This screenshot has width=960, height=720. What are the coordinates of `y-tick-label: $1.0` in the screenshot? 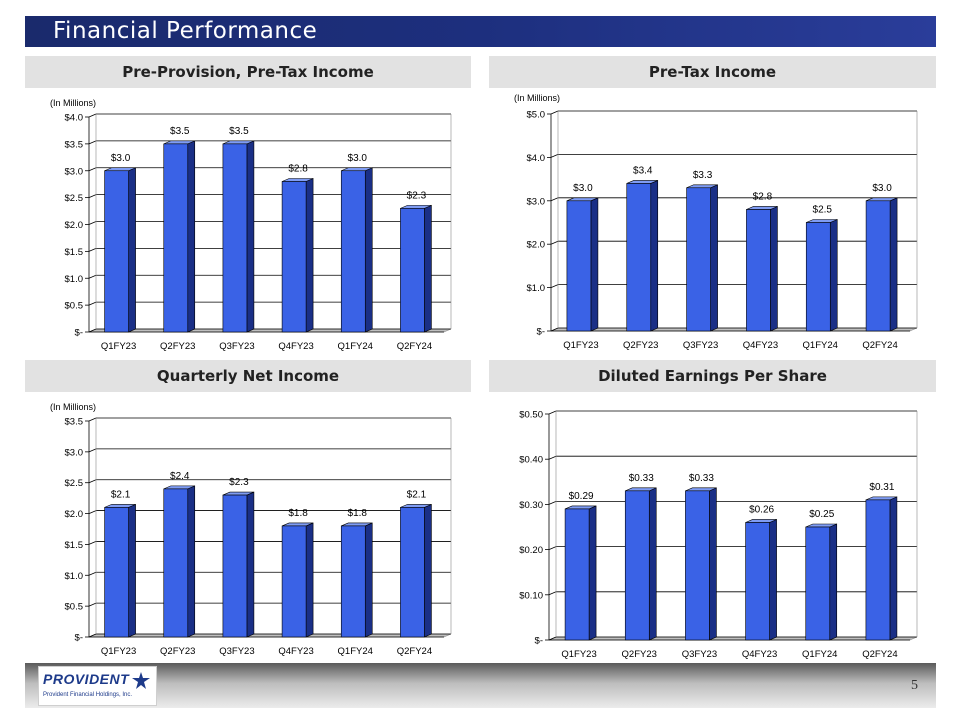 It's located at (74, 279).